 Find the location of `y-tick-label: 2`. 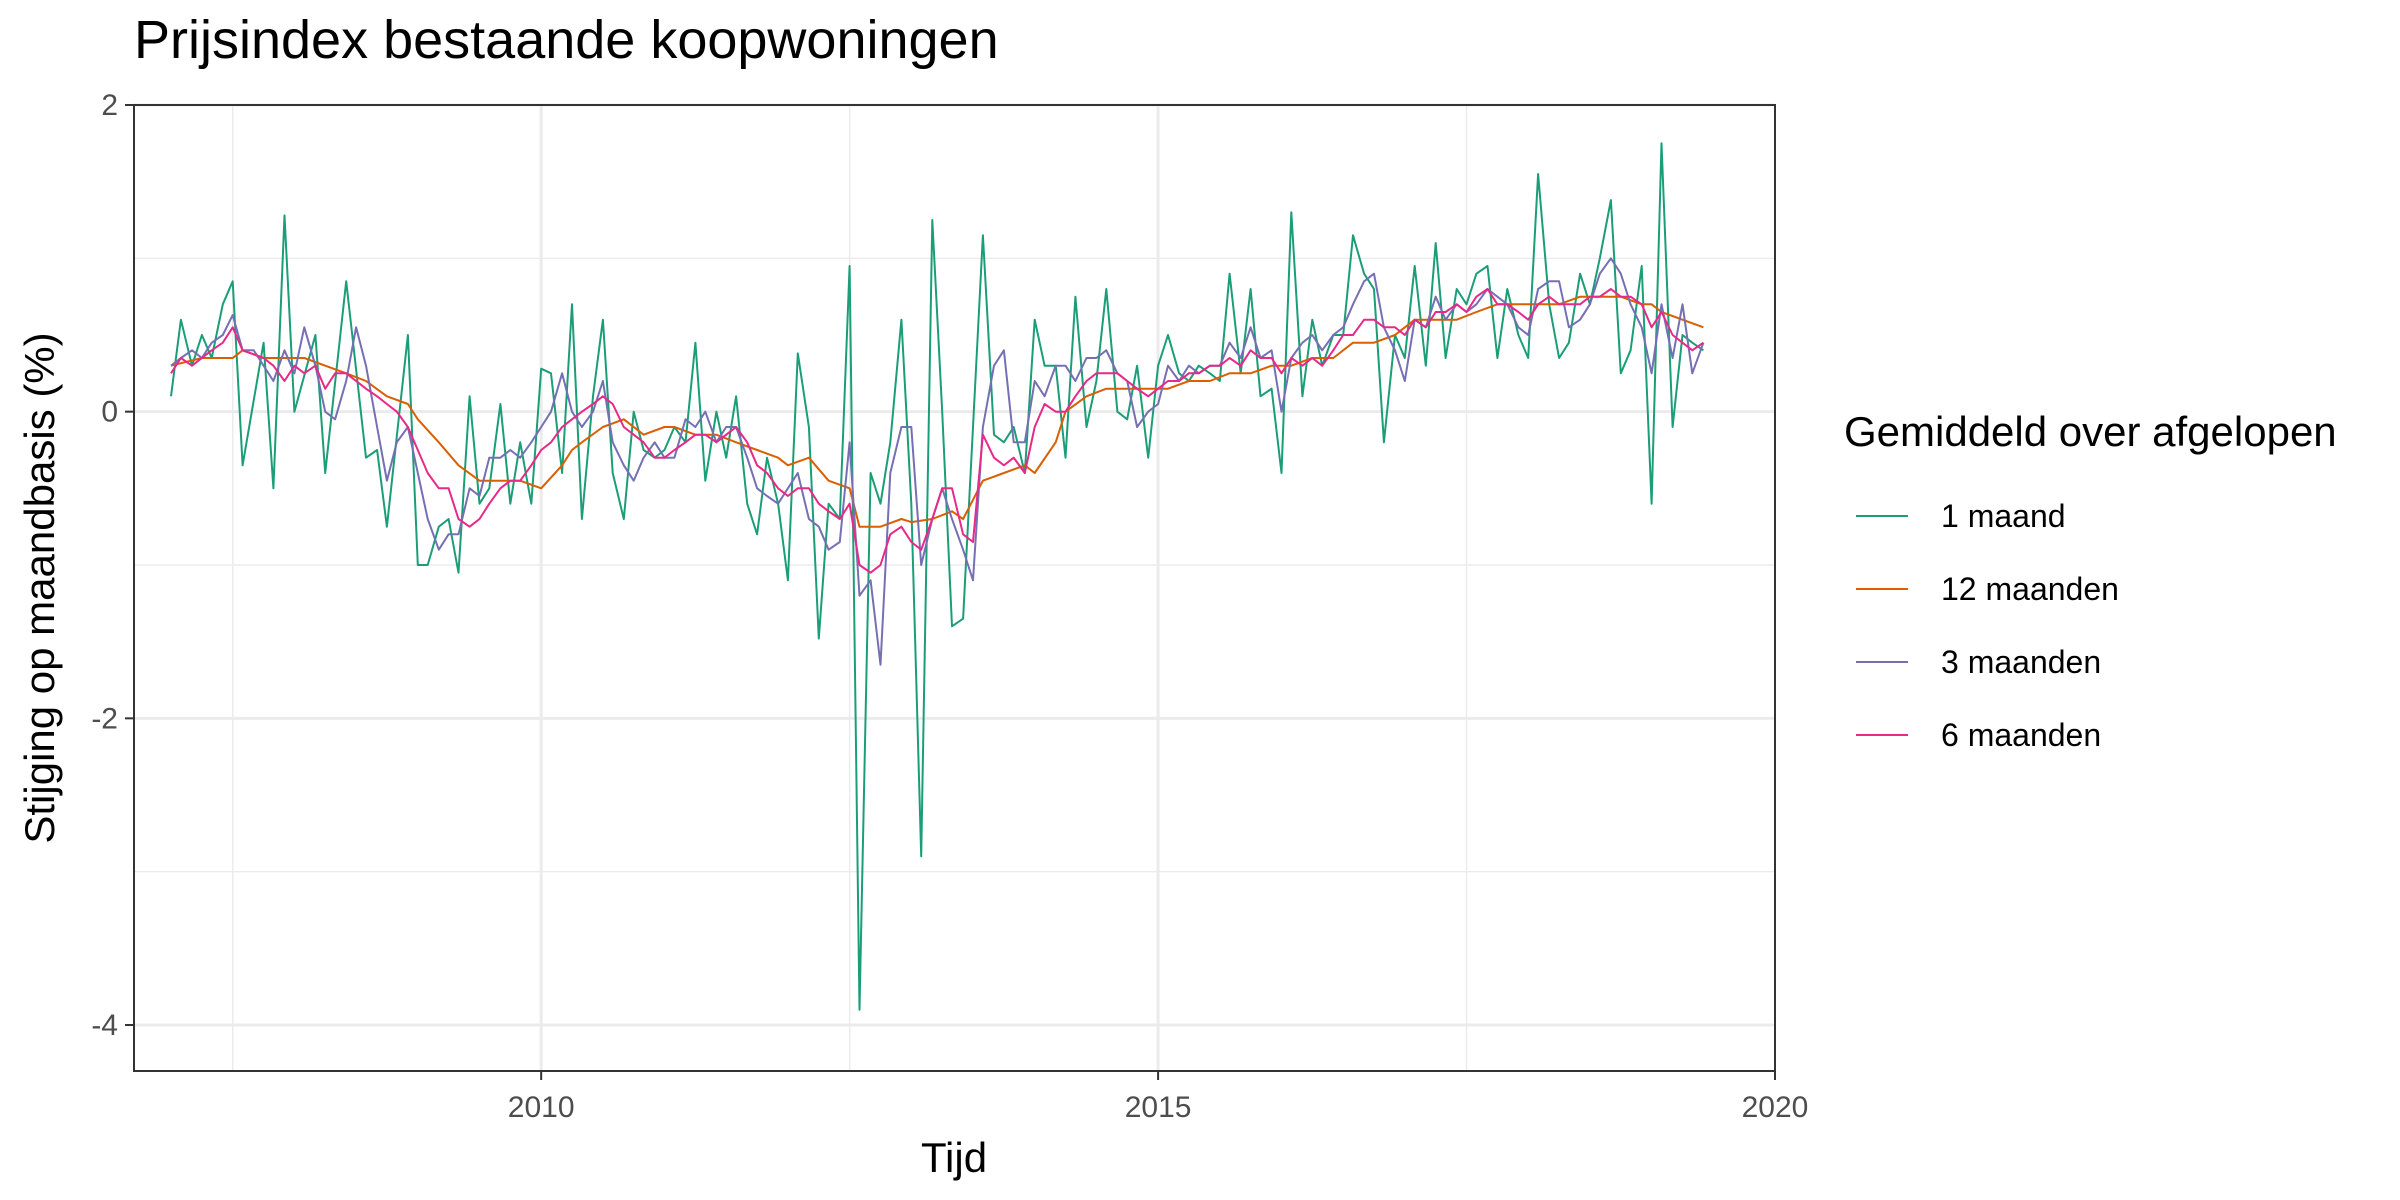

y-tick-label: 2 is located at coordinates (109, 105).